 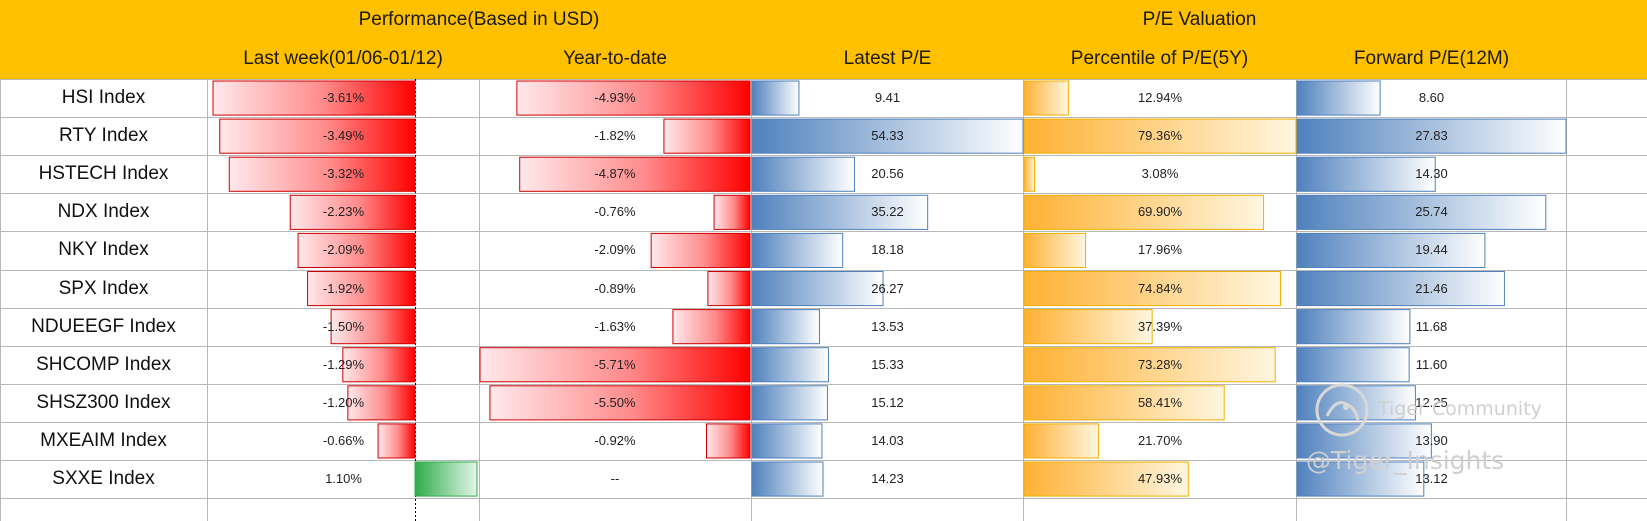 I want to click on latest-pe-value: 35.22, so click(x=887, y=212).